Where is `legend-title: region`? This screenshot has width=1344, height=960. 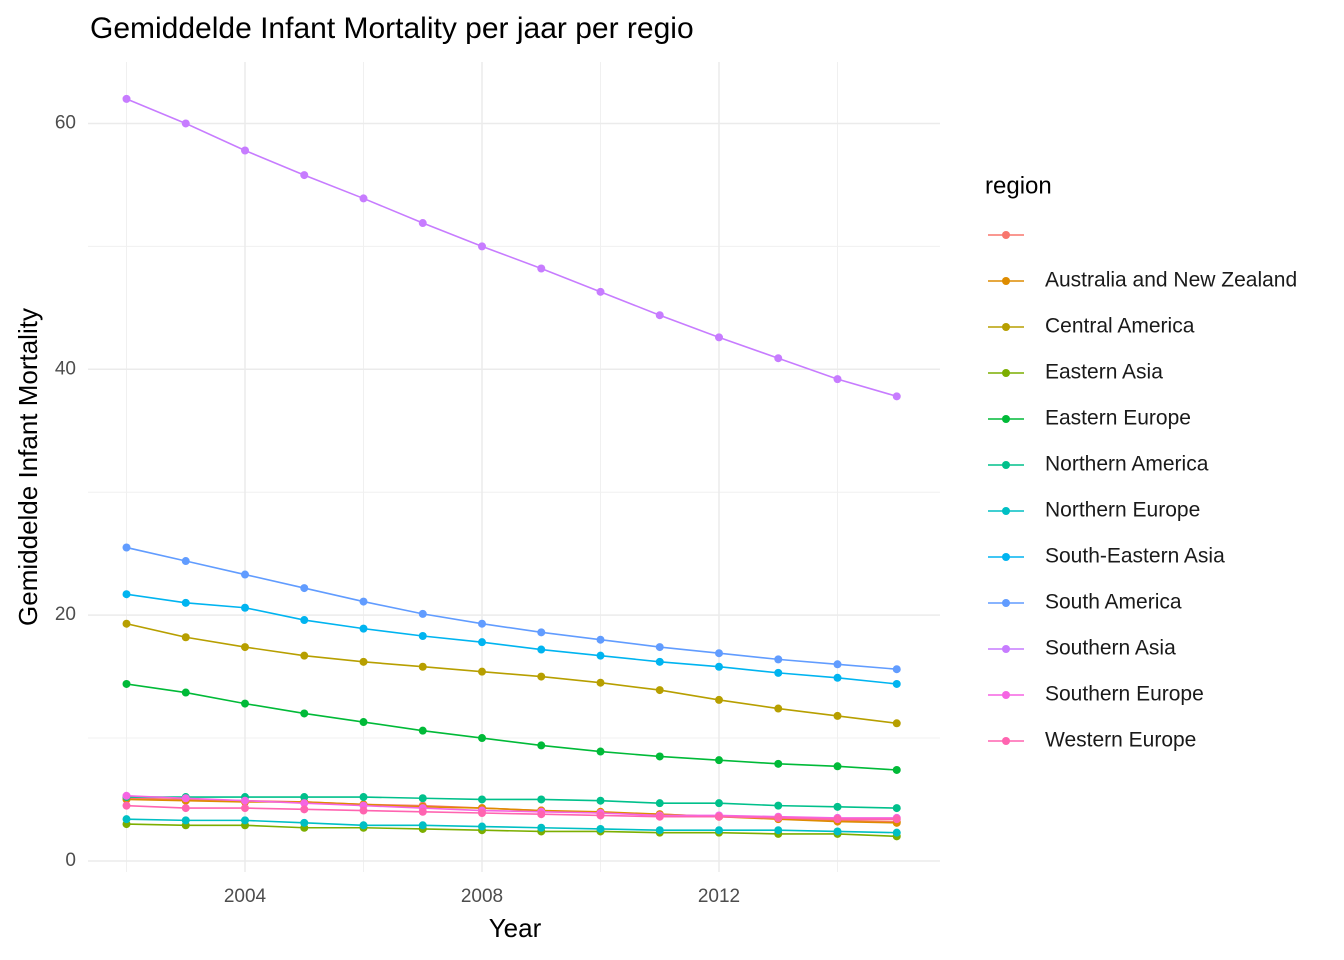
legend-title: region is located at coordinates (1018, 185).